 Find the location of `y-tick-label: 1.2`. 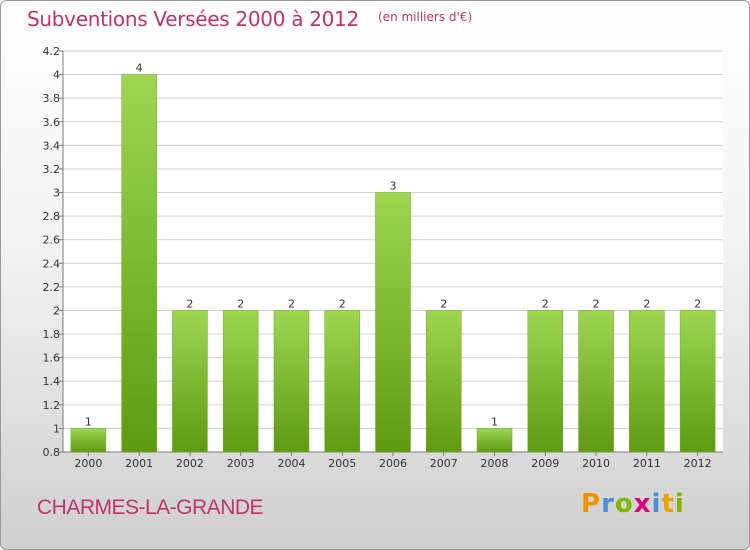

y-tick-label: 1.2 is located at coordinates (52, 405).